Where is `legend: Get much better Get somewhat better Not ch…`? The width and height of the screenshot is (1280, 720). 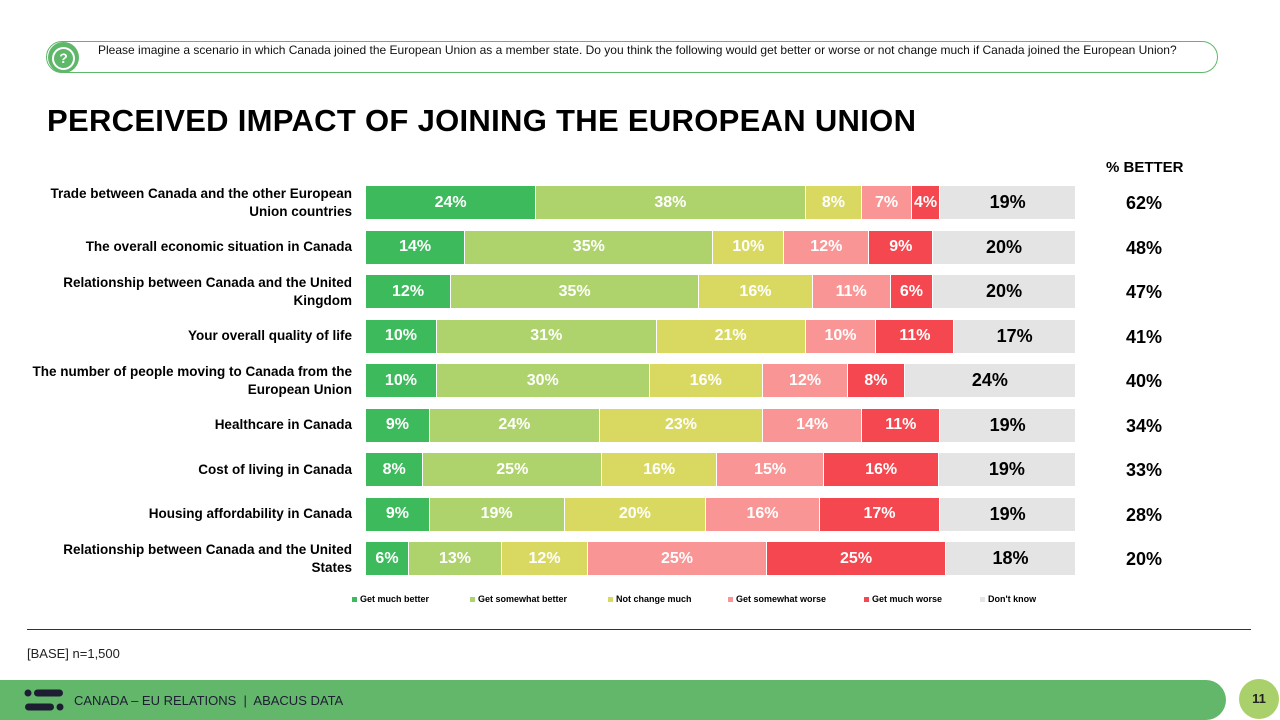
legend: Get much better Get somewhat better Not ch… is located at coordinates (706, 599).